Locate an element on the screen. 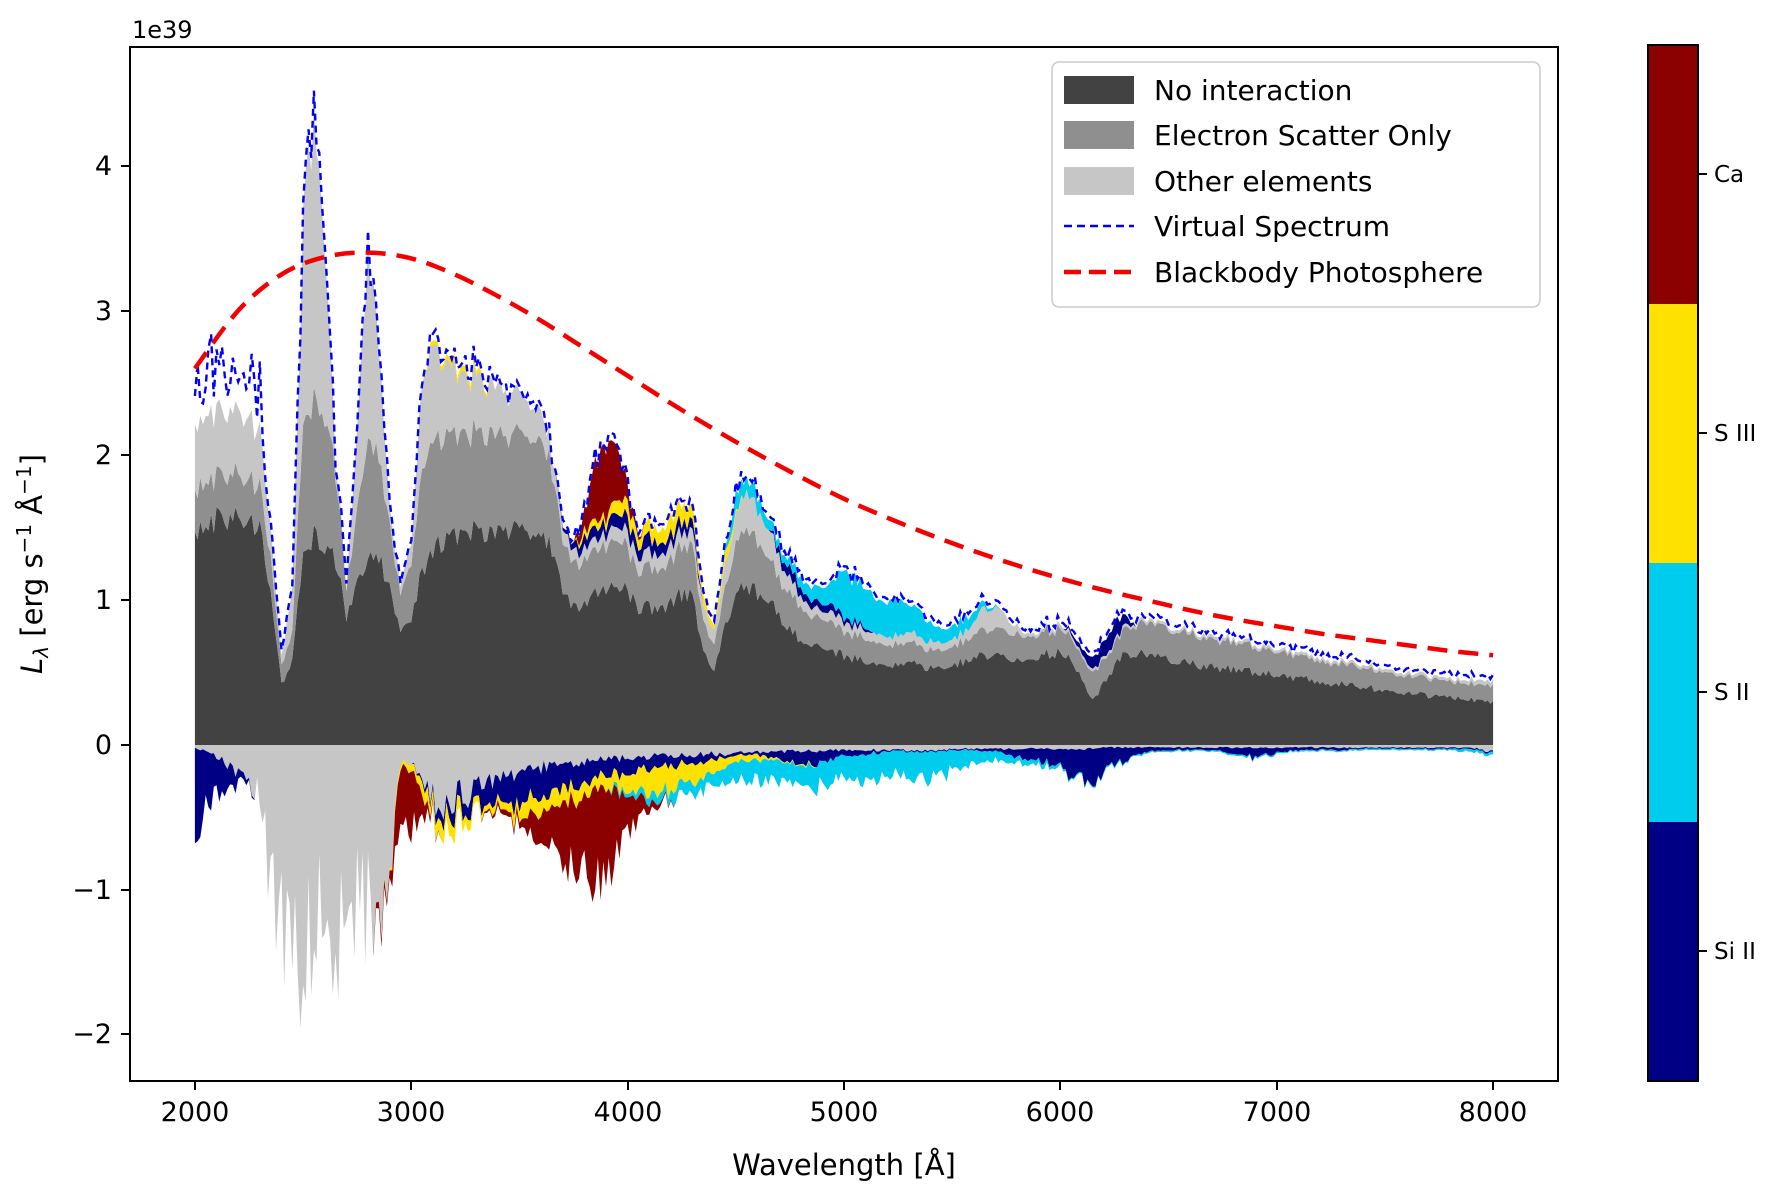 The image size is (1785, 1201). legend-item-no-interaction: No interaction is located at coordinates (1208, 90).